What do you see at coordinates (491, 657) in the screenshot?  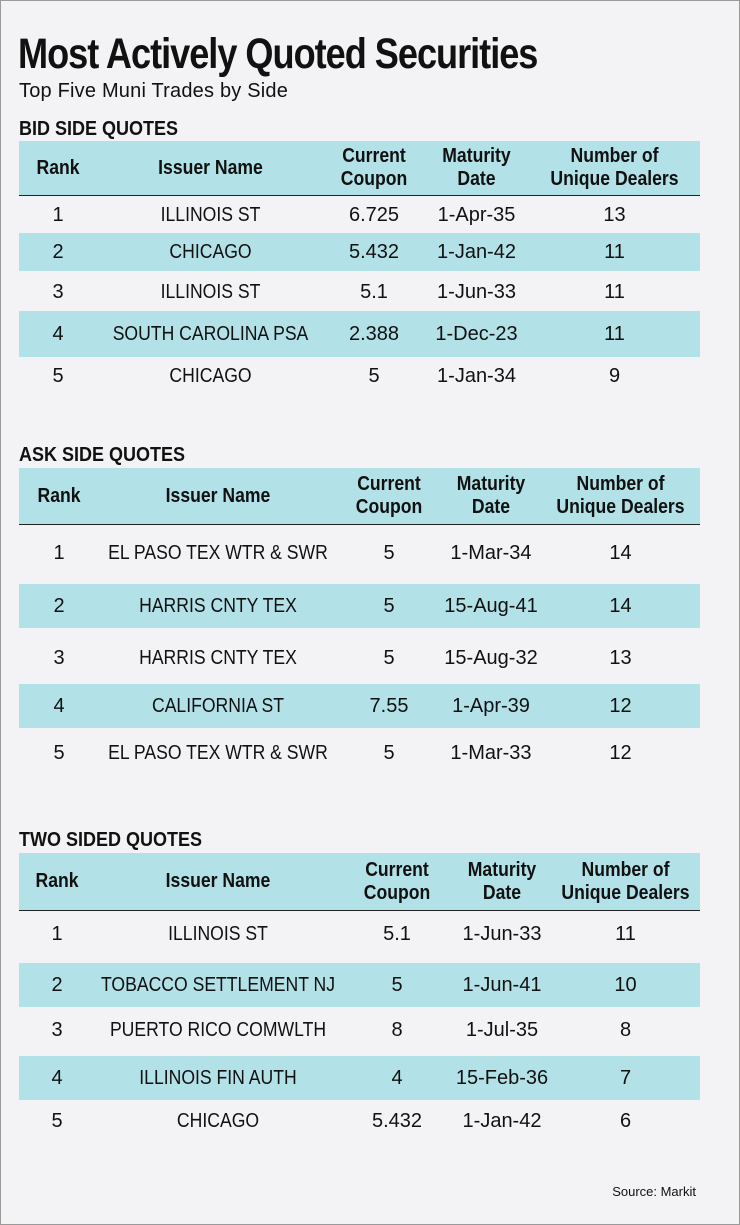 I see `cell-maturity: 15-Aug-32` at bounding box center [491, 657].